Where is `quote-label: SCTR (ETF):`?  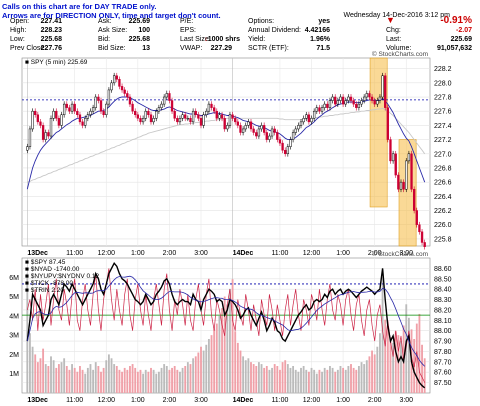 quote-label: SCTR (ETF): is located at coordinates (268, 48).